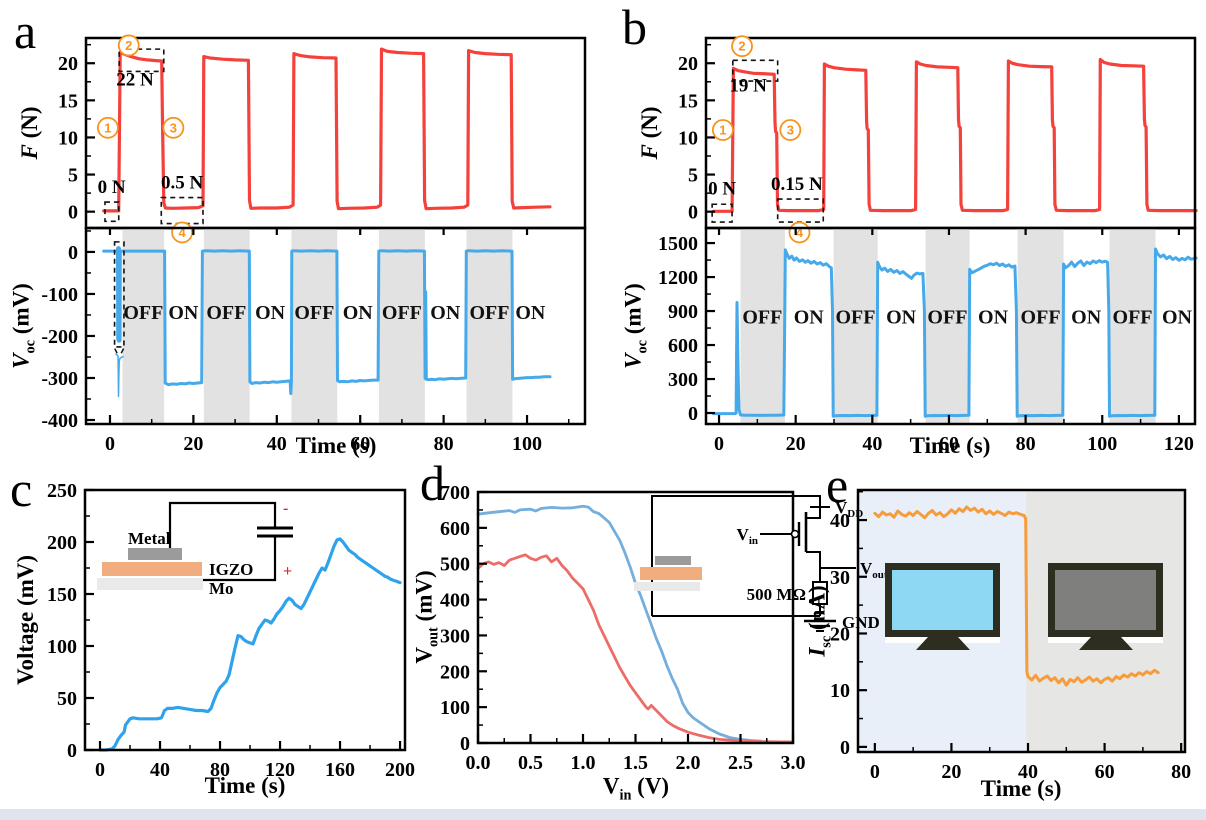 This screenshot has height=820, width=1206. I want to click on x-tick-label: 2.5, so click(740, 763).